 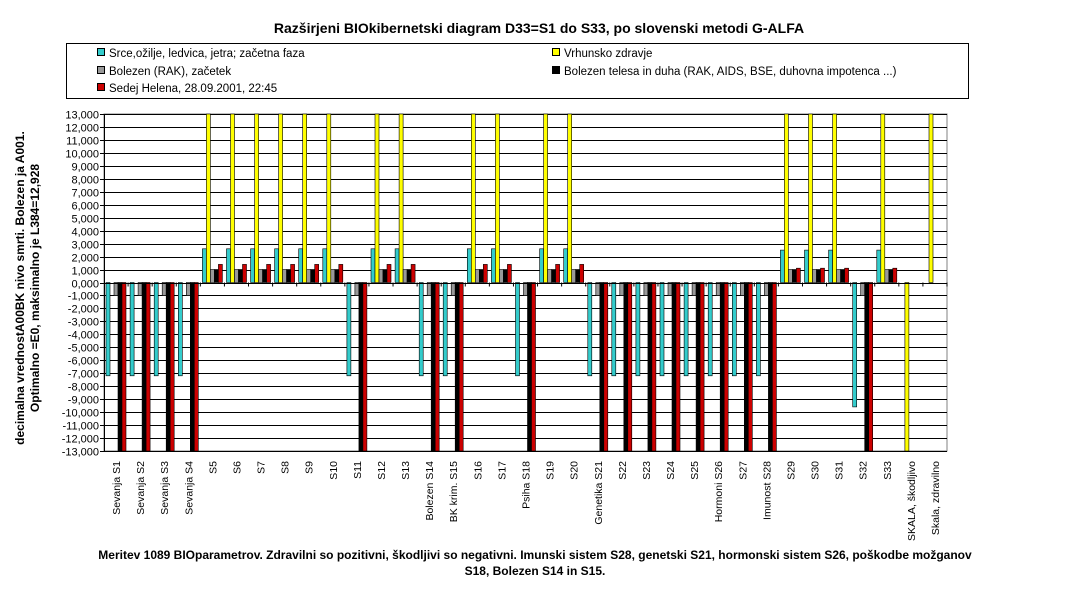 What do you see at coordinates (213, 467) in the screenshot?
I see `x-tick-label: S5` at bounding box center [213, 467].